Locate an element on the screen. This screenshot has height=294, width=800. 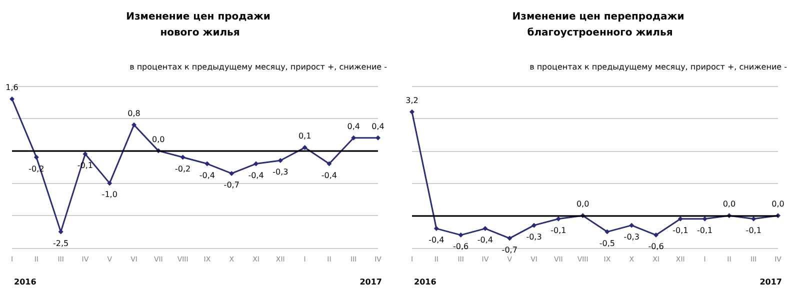
data-label: 1,6 is located at coordinates (12, 87).